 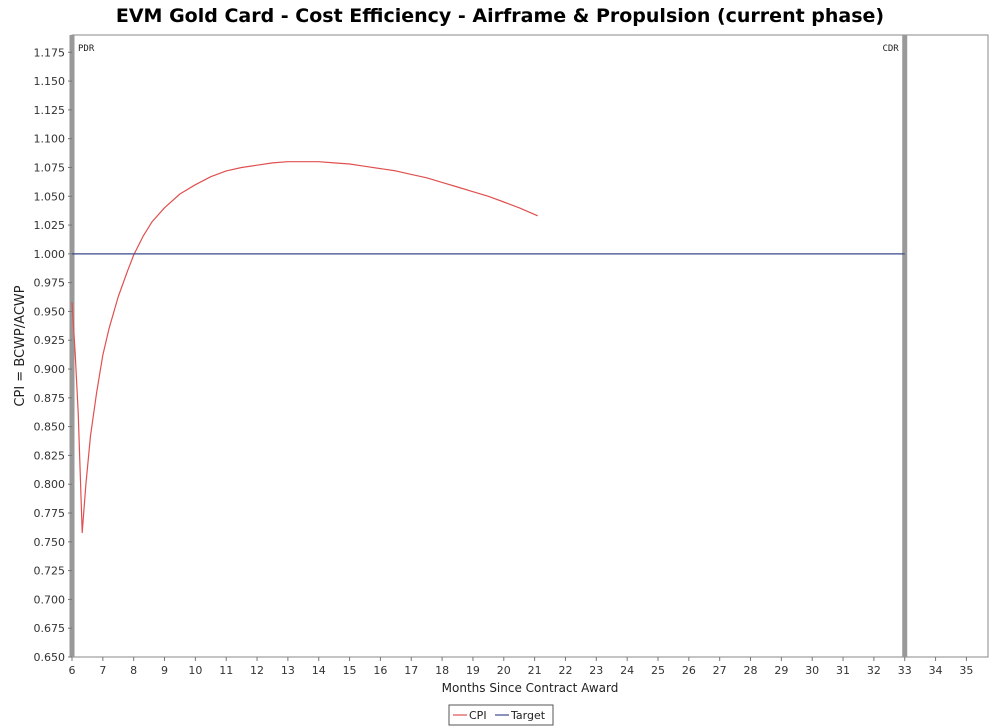 What do you see at coordinates (50, 484) in the screenshot?
I see `y-tick-label: 0.800` at bounding box center [50, 484].